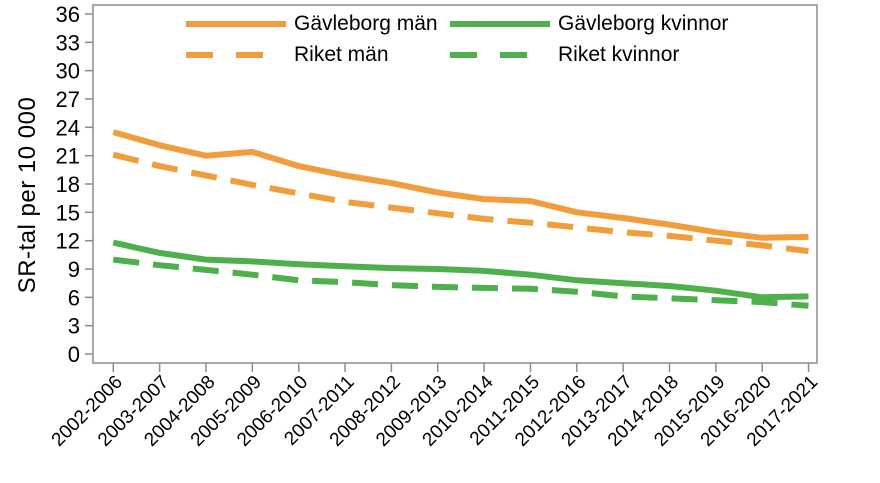 The image size is (880, 483). Describe the element at coordinates (500, 24) in the screenshot. I see `legend-swatch-gavleborg-kvinnor` at that location.